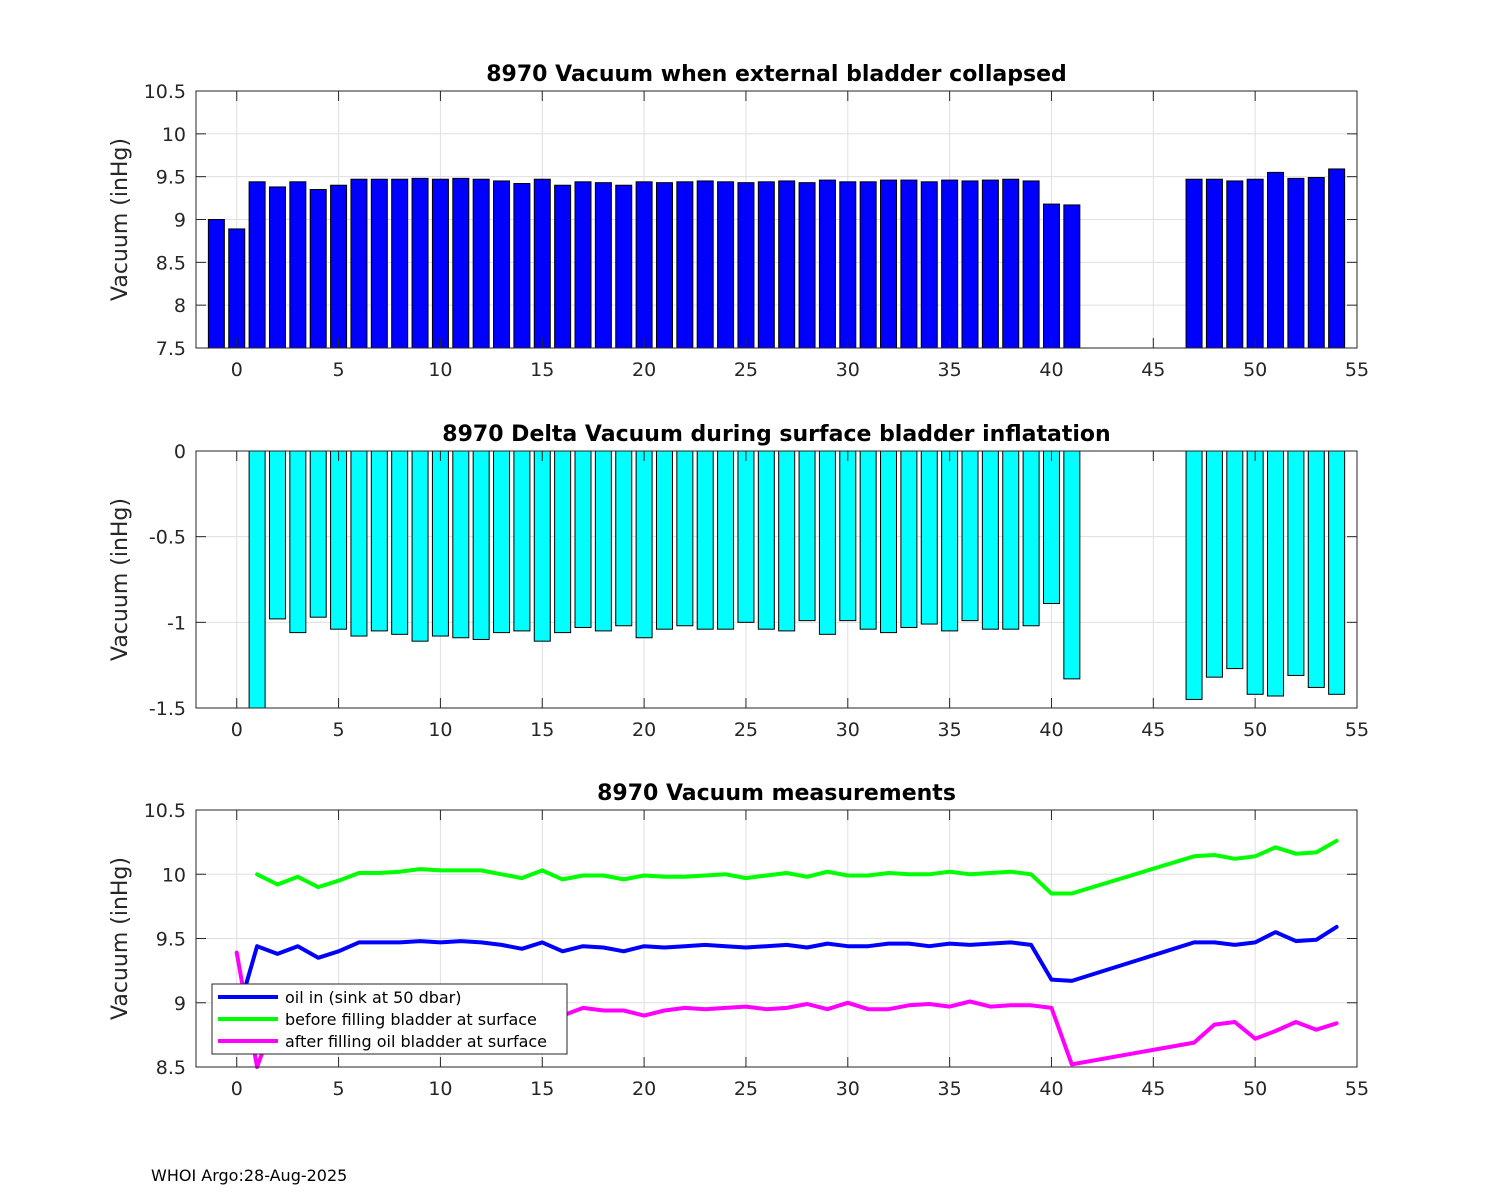  Describe the element at coordinates (339, 370) in the screenshot. I see `x-tick-label: 5` at that location.